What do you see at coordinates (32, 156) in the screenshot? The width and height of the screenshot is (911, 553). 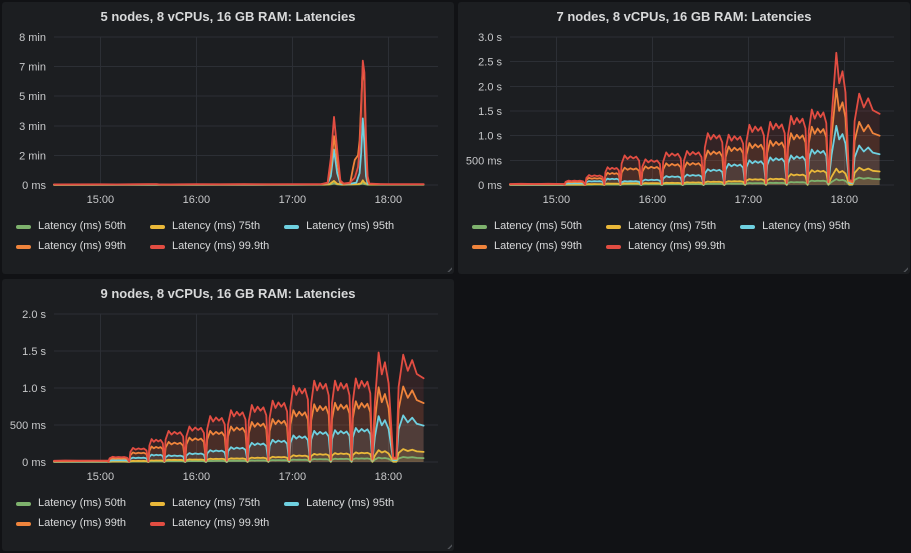 I see `y-axis-tick-label: 2 min` at bounding box center [32, 156].